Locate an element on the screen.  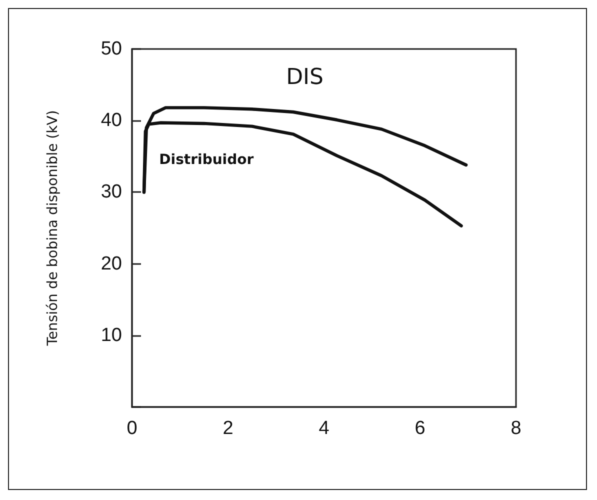
x-tick-label: 8 is located at coordinates (516, 428).